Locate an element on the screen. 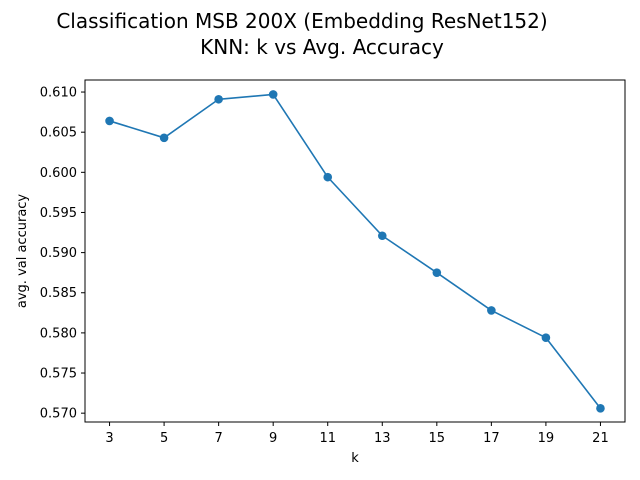 The width and height of the screenshot is (640, 480). y-tick-label: 0.605 is located at coordinates (58, 133).